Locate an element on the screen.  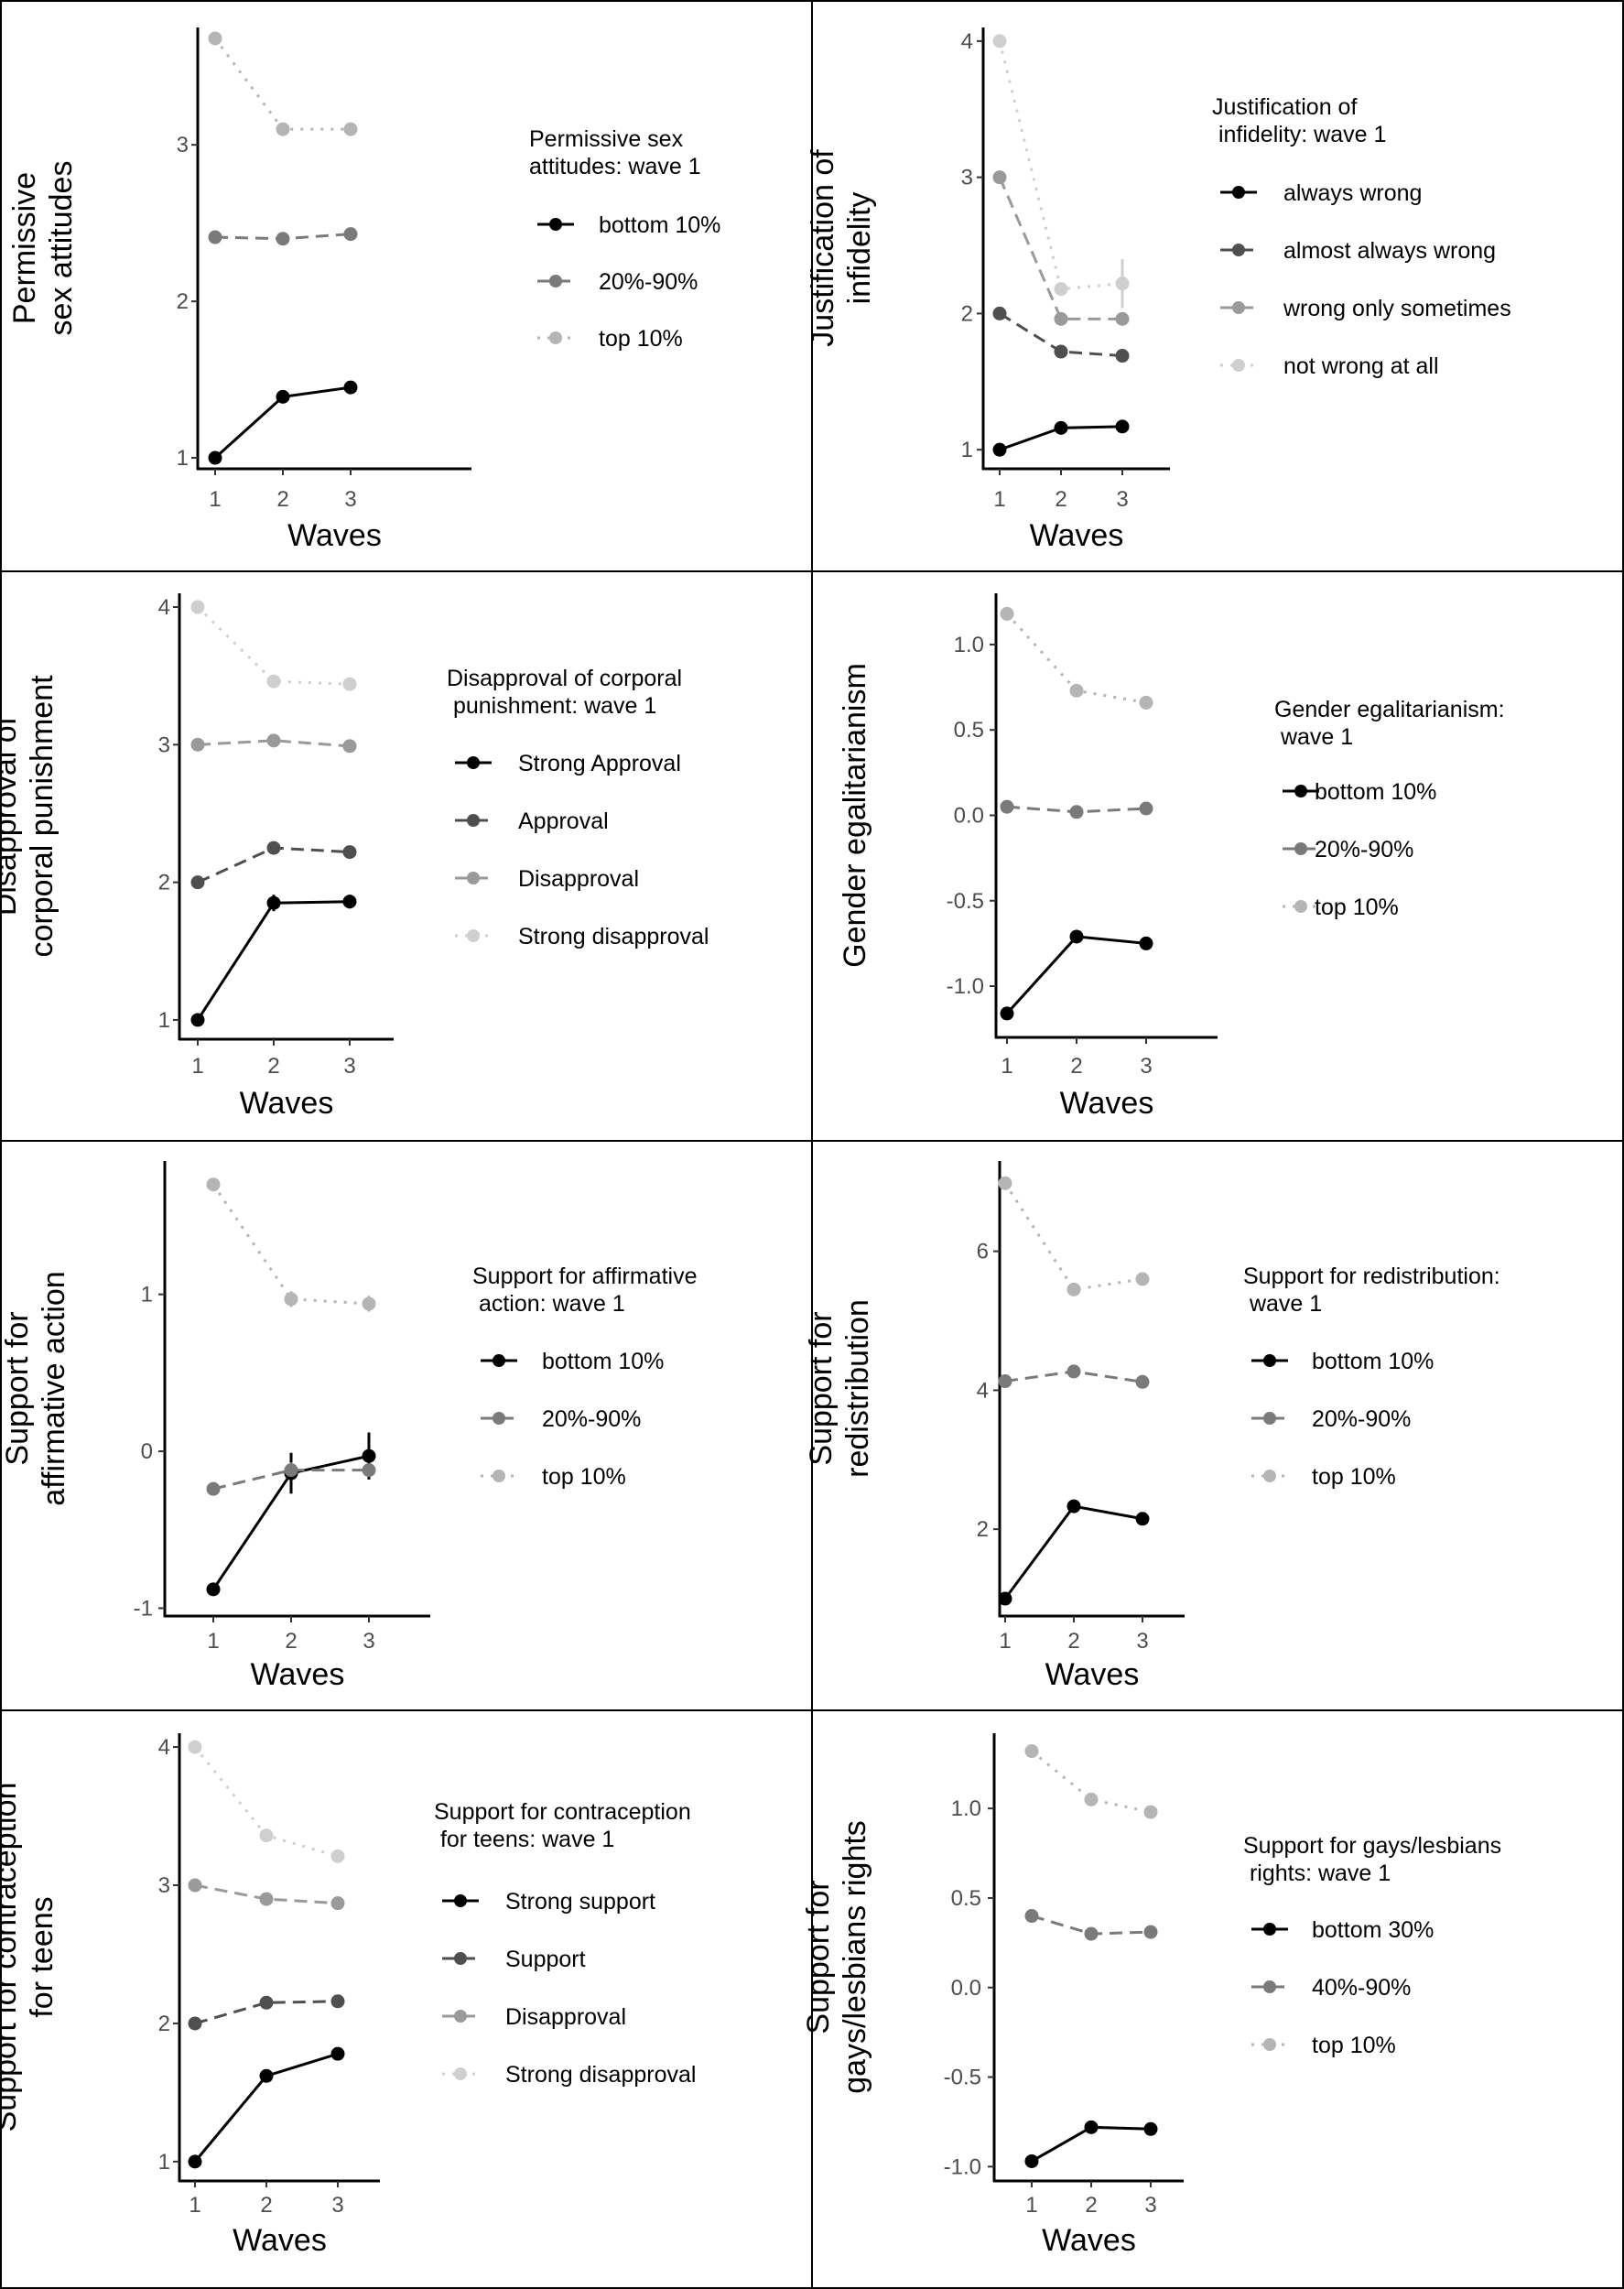
y-axis-title-line: sex attitudes is located at coordinates (61, 248).